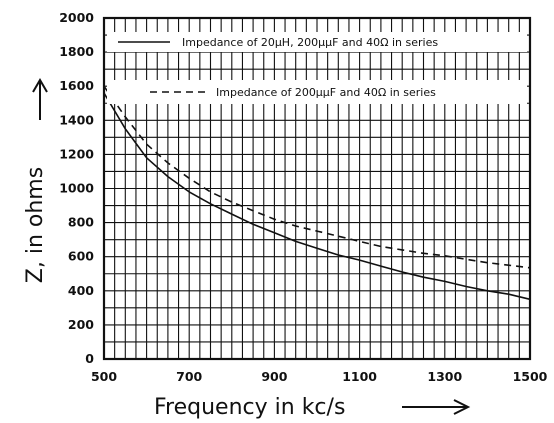  What do you see at coordinates (89, 358) in the screenshot?
I see `y-tick-label: 0` at bounding box center [89, 358].